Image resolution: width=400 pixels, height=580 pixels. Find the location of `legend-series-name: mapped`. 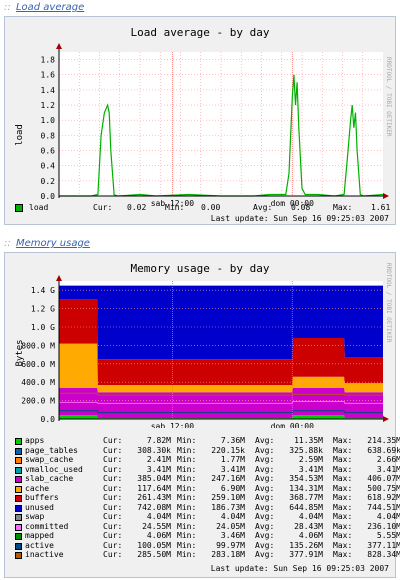

legend-series-name: mapped is located at coordinates (39, 535).